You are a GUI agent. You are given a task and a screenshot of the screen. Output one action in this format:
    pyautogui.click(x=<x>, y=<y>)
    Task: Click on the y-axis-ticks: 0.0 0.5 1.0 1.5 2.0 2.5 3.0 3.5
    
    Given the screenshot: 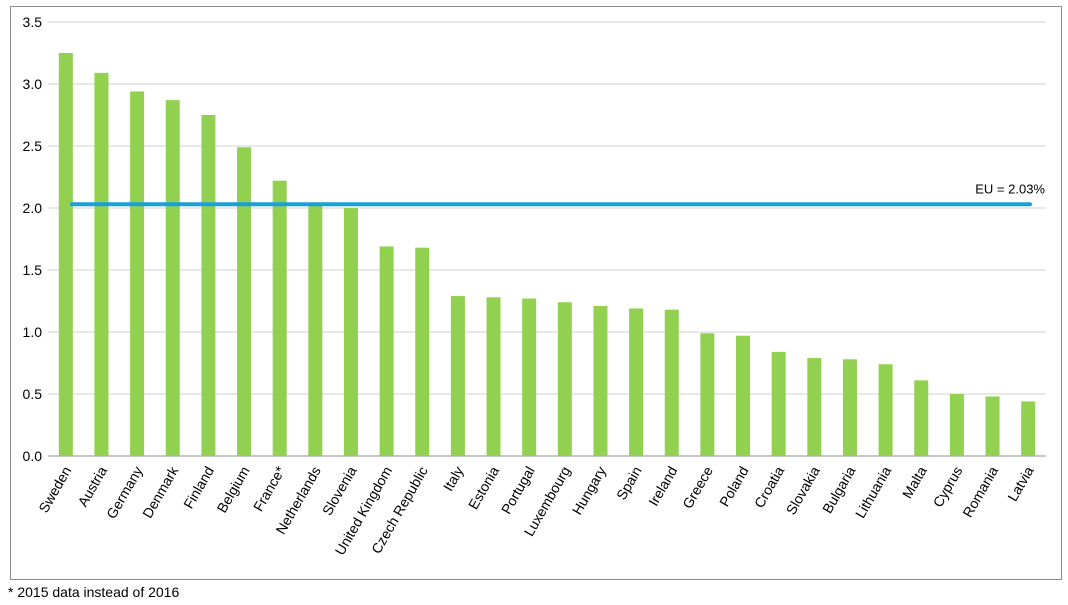 What is the action you would take?
    pyautogui.click(x=33, y=239)
    